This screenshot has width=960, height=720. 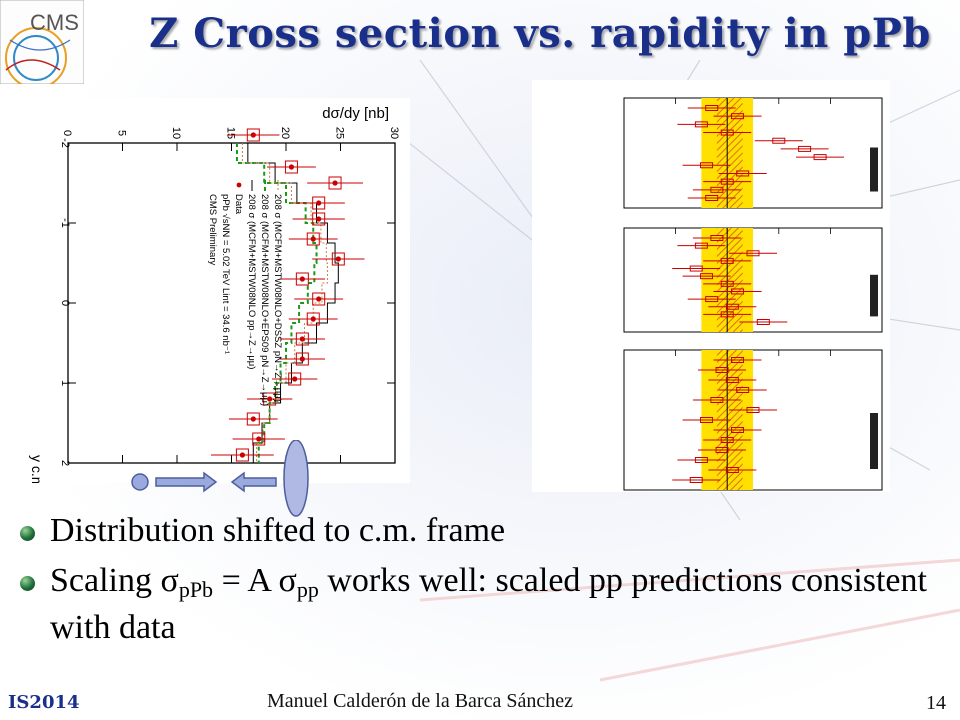 I want to click on bullet-1: Distribution shifted to c.m. frame, so click(x=485, y=531).